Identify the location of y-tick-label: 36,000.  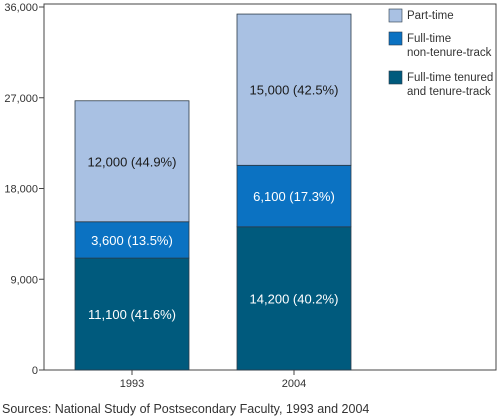
(21, 8).